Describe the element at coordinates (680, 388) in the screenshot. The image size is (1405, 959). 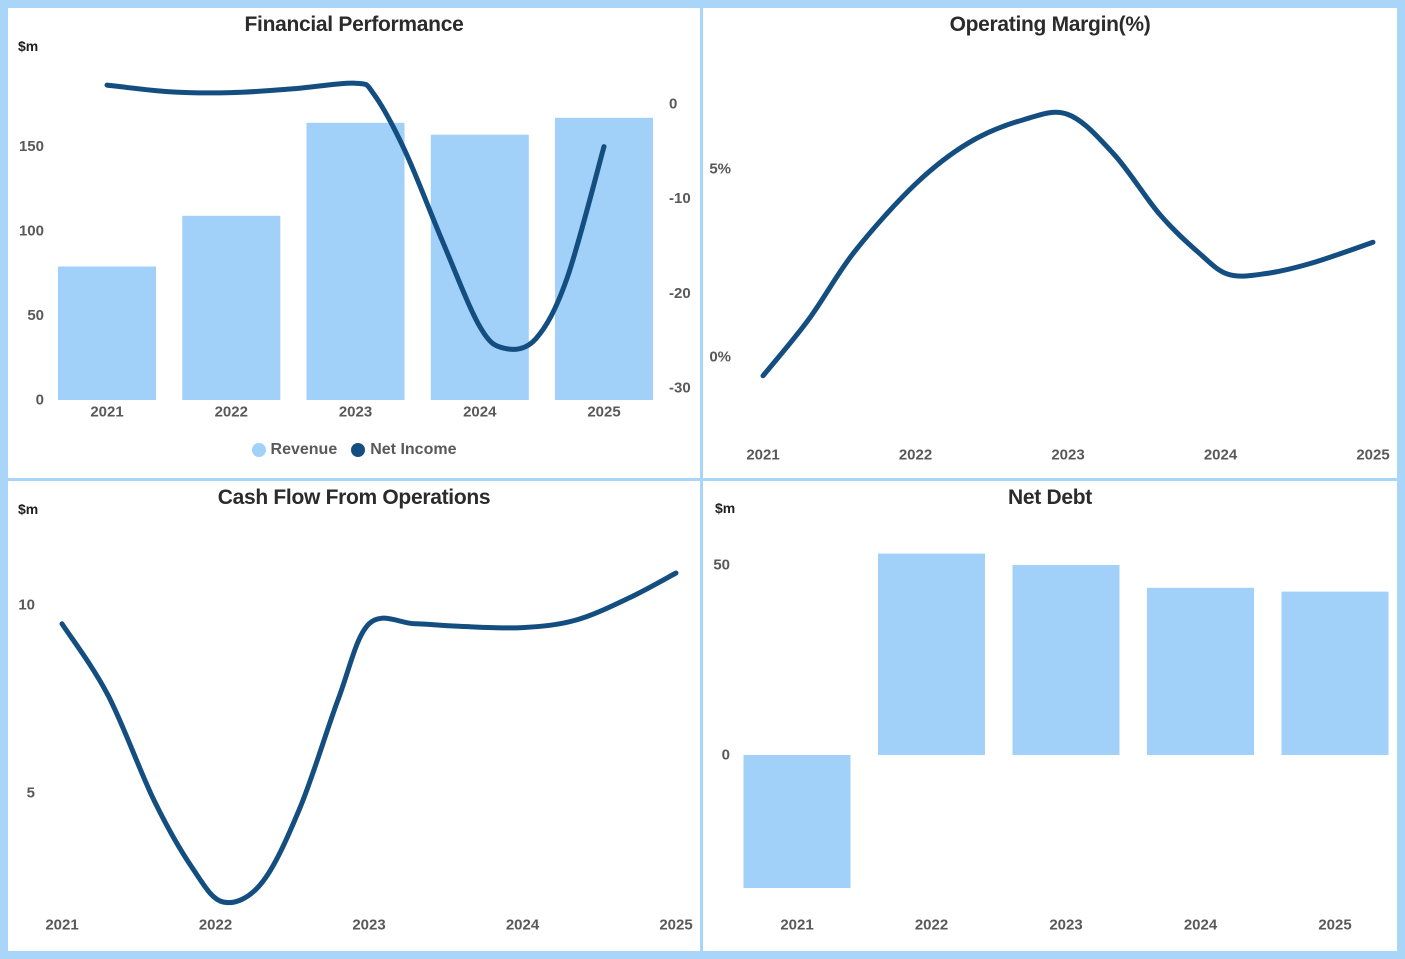
I see `secondary-y-axis-tick-label: -30` at that location.